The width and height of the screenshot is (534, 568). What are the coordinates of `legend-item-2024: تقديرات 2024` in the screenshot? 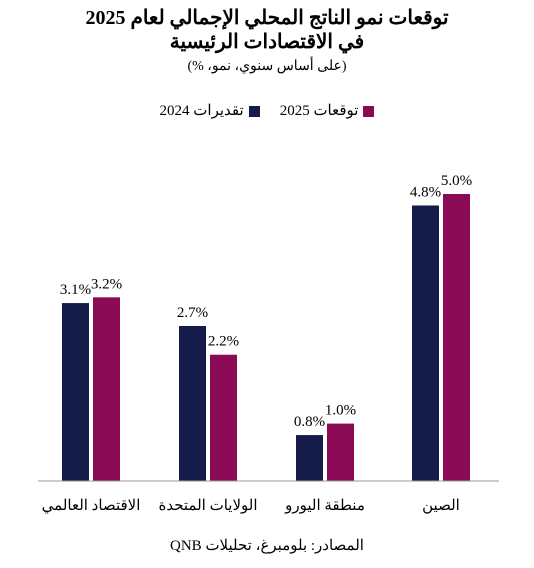 It's located at (210, 111).